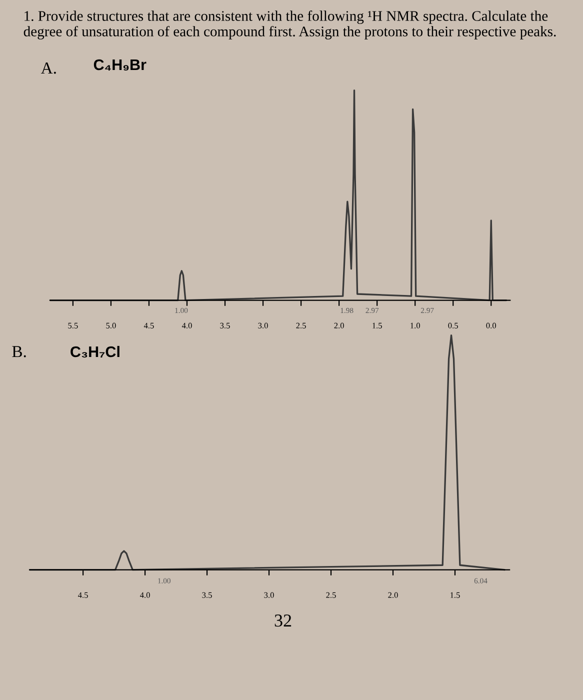  What do you see at coordinates (48, 68) in the screenshot?
I see `text: A.` at bounding box center [48, 68].